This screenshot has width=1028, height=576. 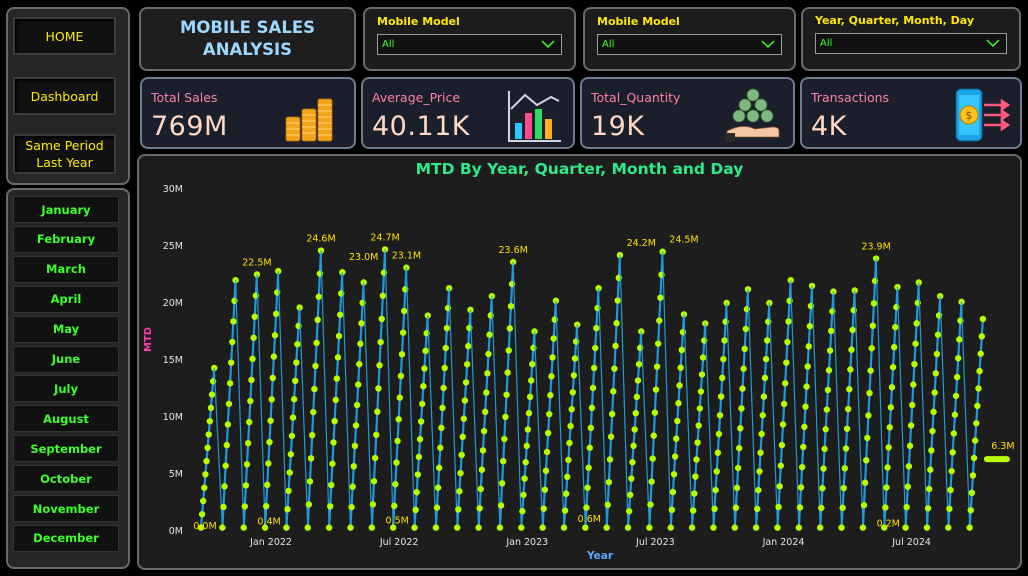 I want to click on mobile-model-dropdown-1: All, so click(x=469, y=44).